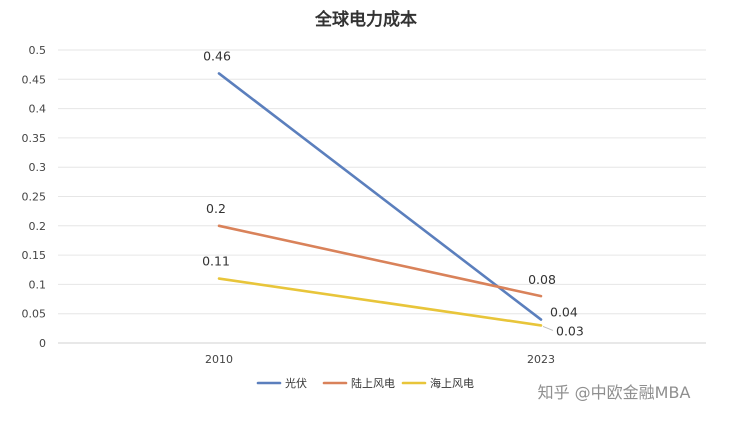  I want to click on y-tick-label: 0.05, so click(34, 314).